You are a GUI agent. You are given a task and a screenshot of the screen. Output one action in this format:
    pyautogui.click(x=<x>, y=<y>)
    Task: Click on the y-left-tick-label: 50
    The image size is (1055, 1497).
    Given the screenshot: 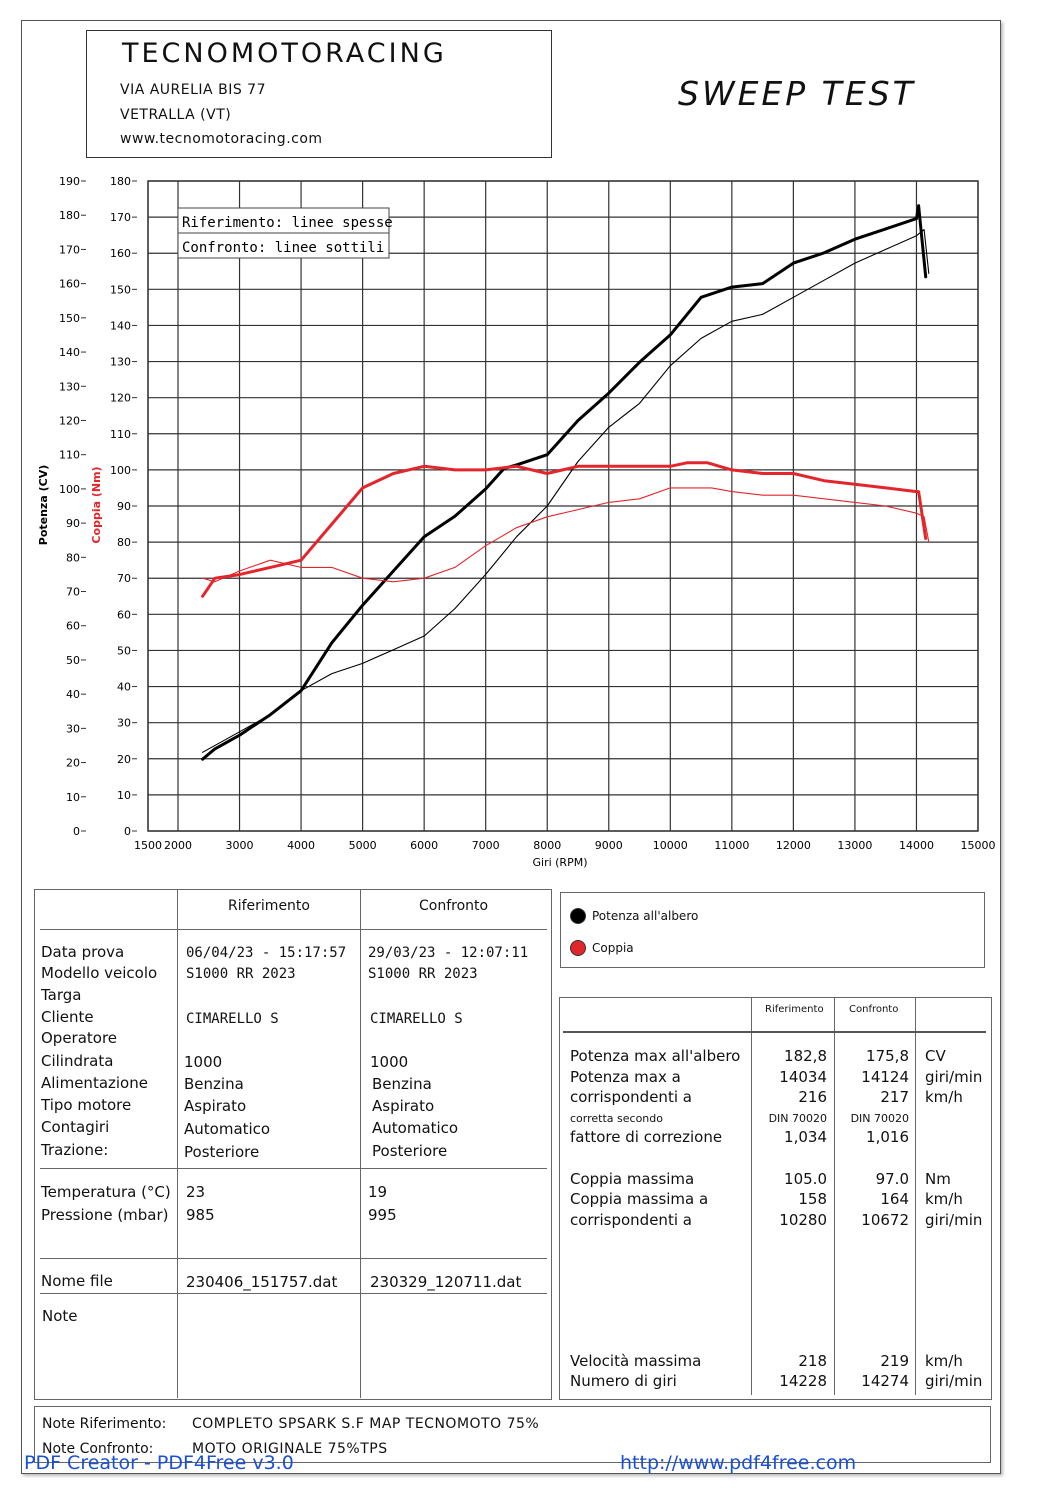 What is the action you would take?
    pyautogui.click(x=73, y=660)
    